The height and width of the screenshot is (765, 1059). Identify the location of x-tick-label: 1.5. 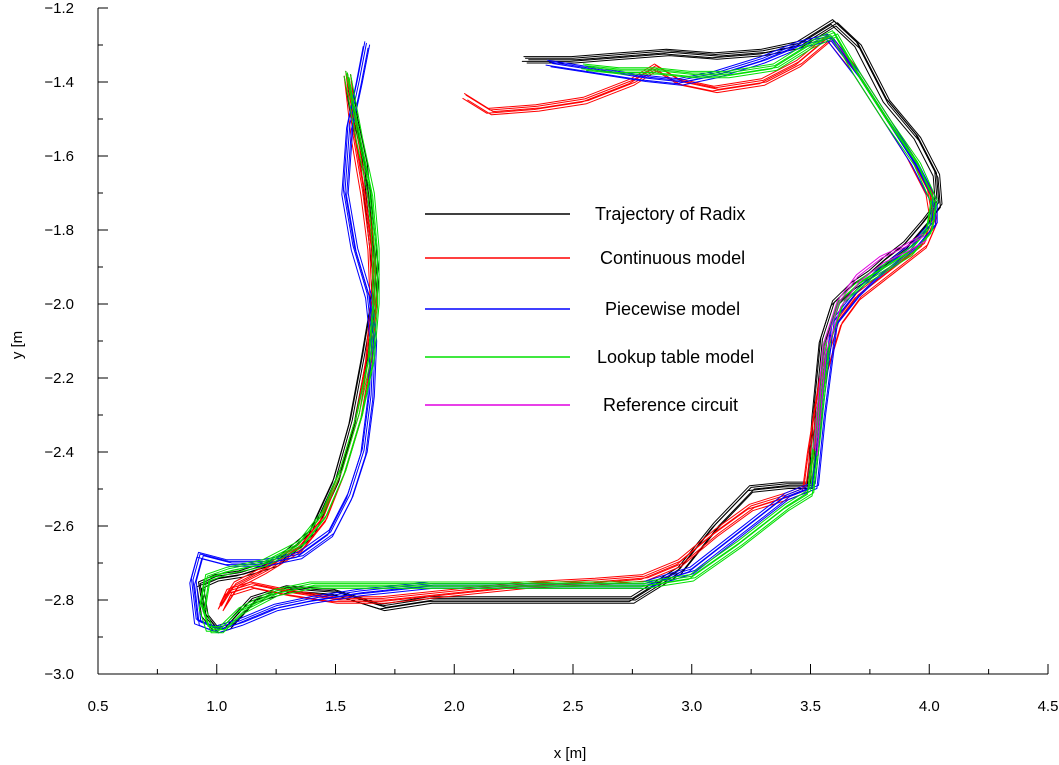
(335, 706).